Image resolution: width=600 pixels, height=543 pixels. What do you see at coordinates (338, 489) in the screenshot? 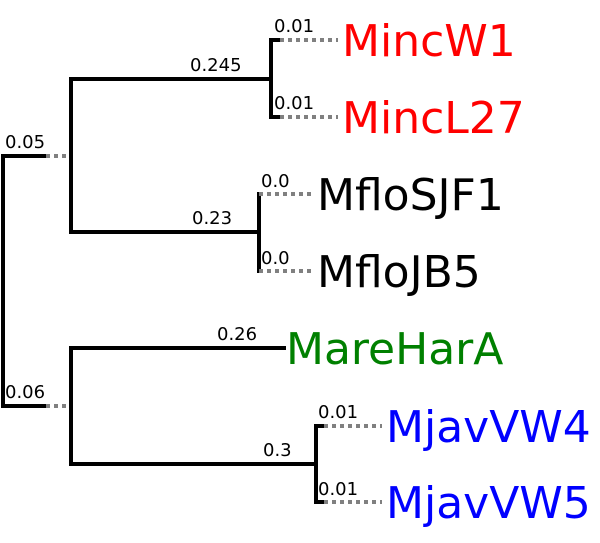
I see `branch-label-mjavvw5: 0.01` at bounding box center [338, 489].